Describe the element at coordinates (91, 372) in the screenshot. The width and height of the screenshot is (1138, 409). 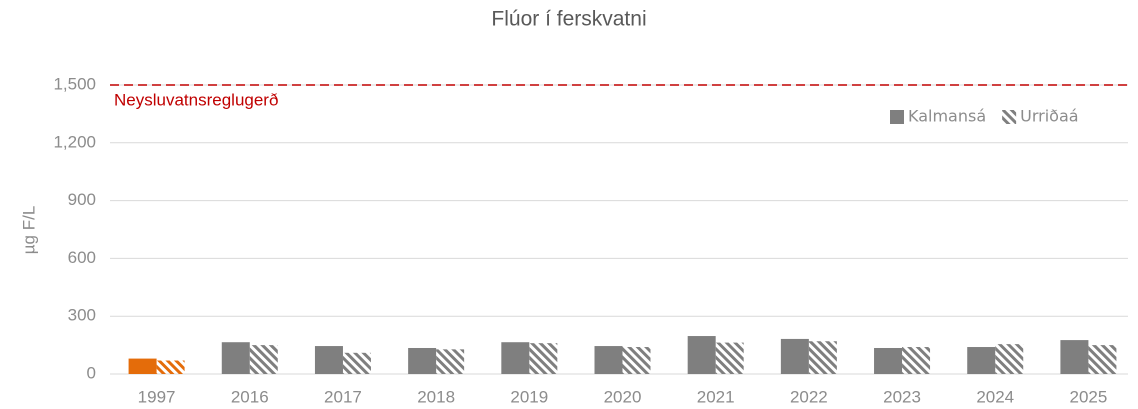
I see `y-tick-label: 0` at that location.